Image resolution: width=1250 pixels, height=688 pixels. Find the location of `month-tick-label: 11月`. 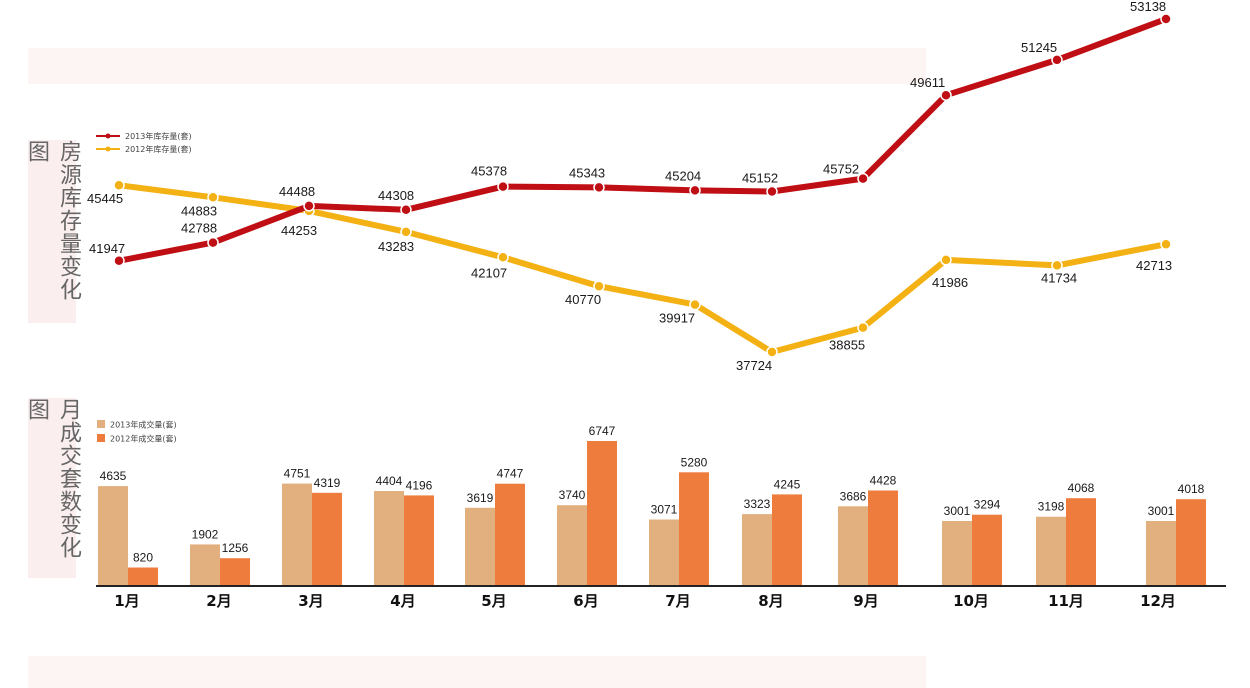

month-tick-label: 11月 is located at coordinates (1066, 601).